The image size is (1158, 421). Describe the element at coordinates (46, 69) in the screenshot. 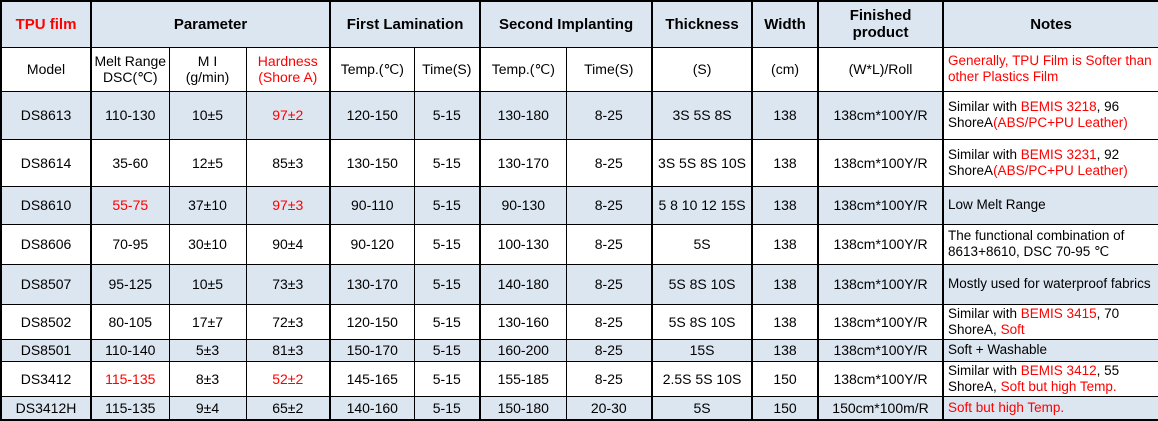

I see `model-column-header: Model` at that location.